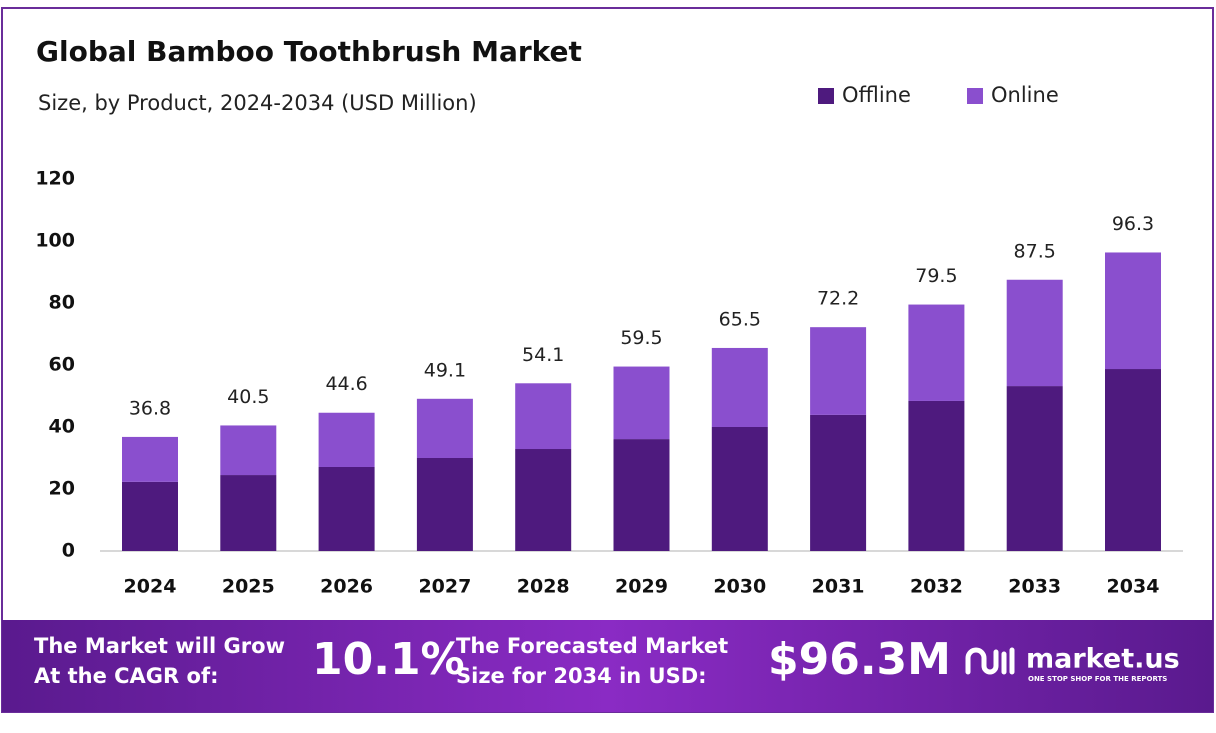 The image size is (1216, 733). Describe the element at coordinates (936, 276) in the screenshot. I see `total-label: 79.5` at that location.